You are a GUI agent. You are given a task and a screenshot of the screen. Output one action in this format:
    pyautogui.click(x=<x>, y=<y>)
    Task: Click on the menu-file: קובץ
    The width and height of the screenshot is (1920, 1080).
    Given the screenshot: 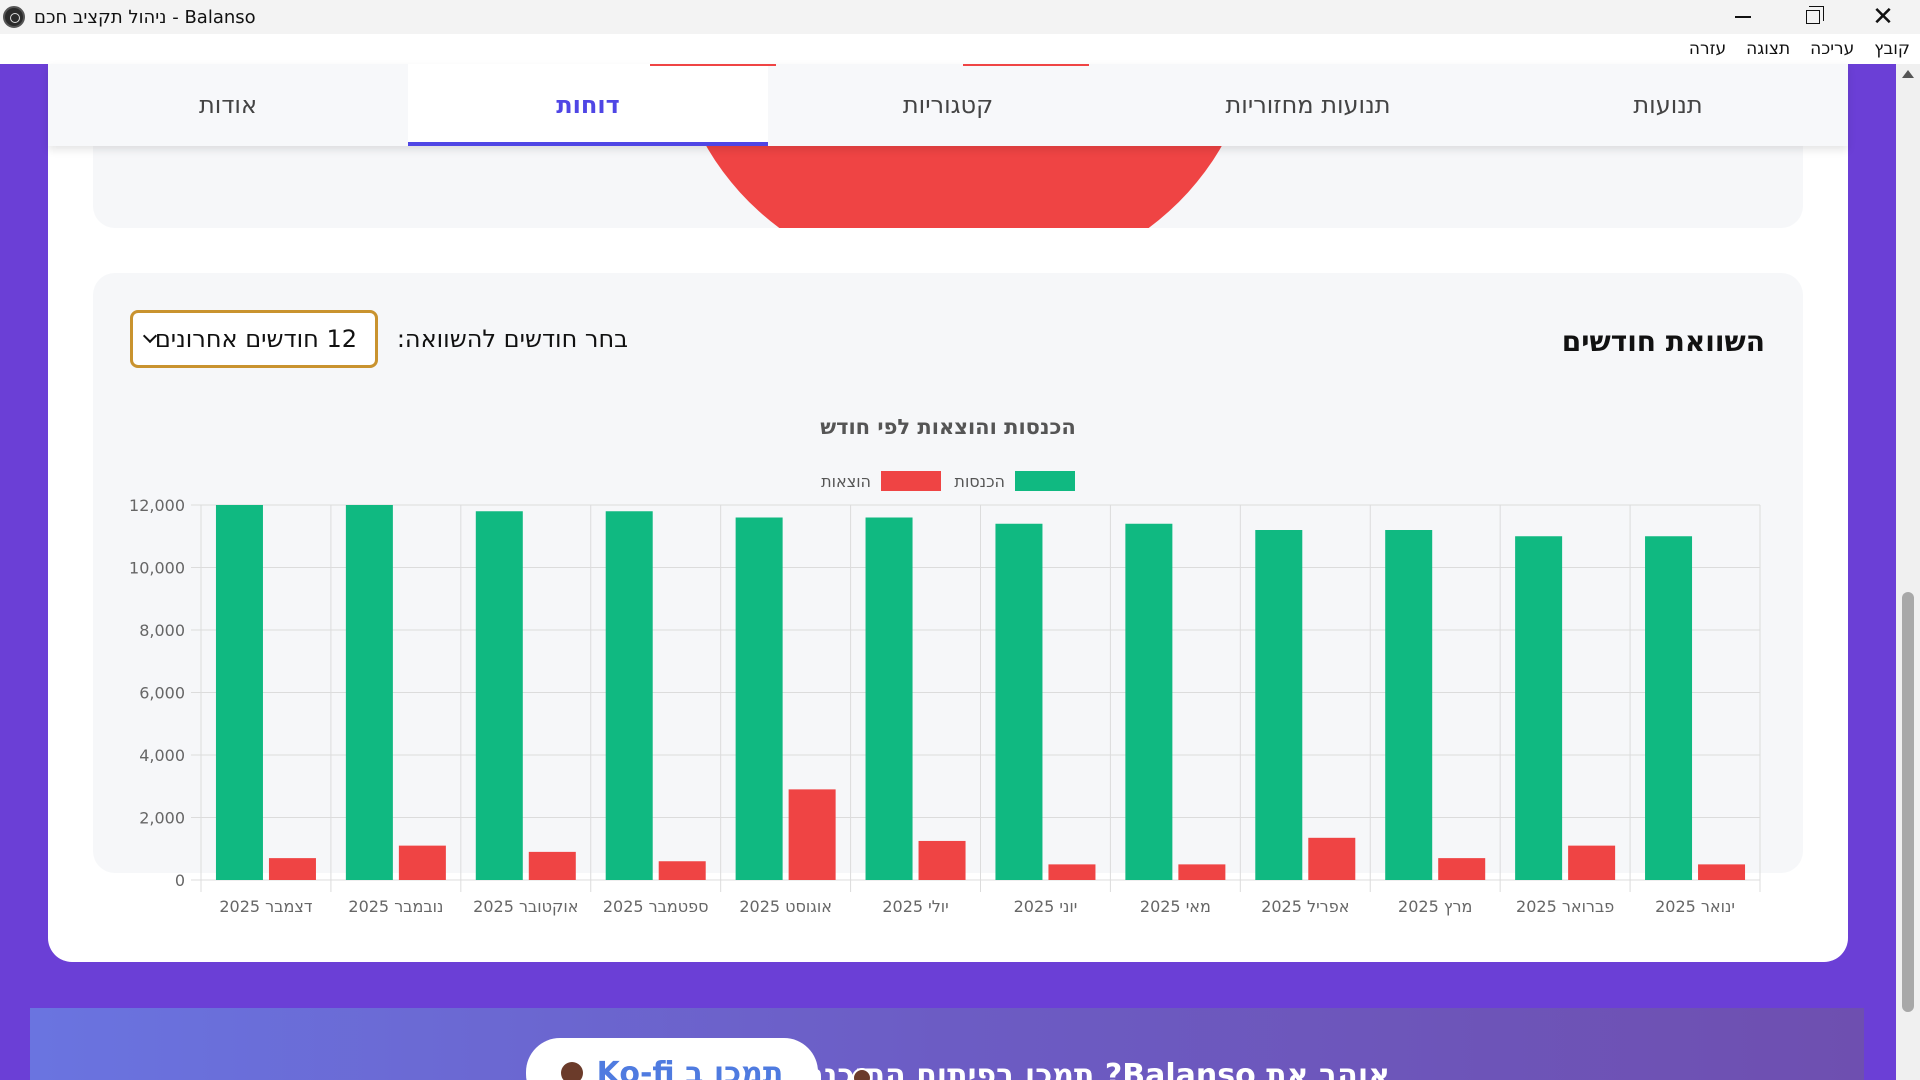 What is the action you would take?
    pyautogui.click(x=1892, y=49)
    